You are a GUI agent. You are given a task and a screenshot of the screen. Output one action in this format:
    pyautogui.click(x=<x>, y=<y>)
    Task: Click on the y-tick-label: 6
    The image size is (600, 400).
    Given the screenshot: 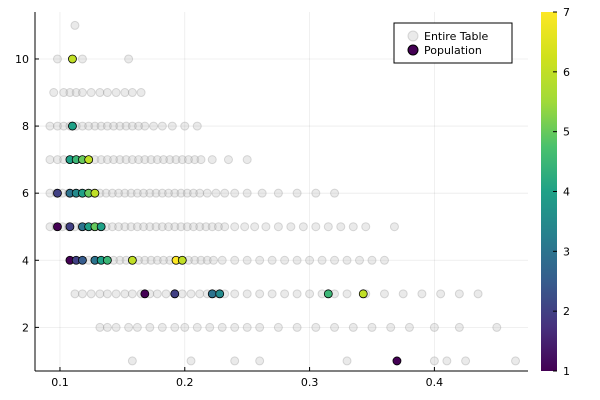 What is the action you would take?
    pyautogui.click(x=25, y=193)
    